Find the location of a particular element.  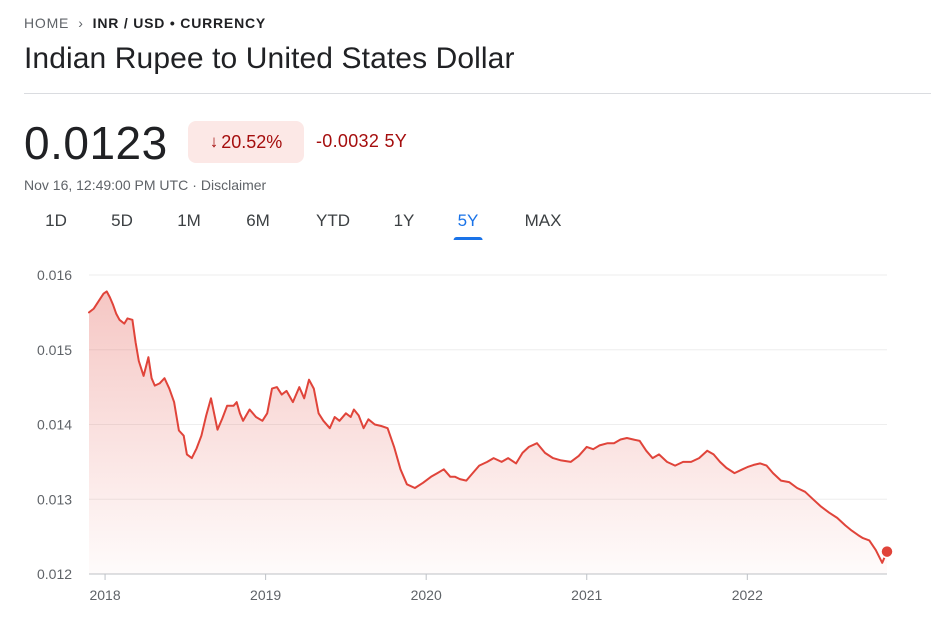

x-tick-label: 2021 is located at coordinates (586, 595).